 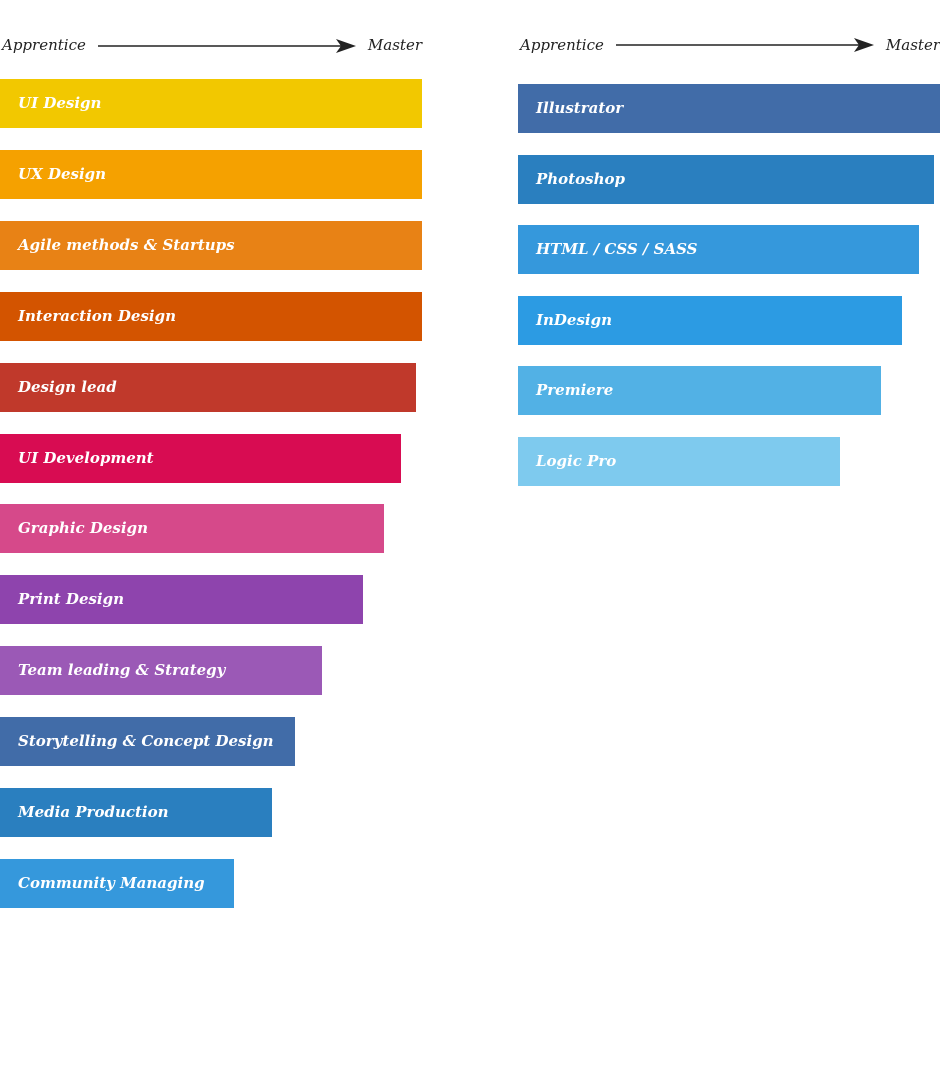 I want to click on skill-bar: Storytelling & Concept Design, so click(x=147, y=741).